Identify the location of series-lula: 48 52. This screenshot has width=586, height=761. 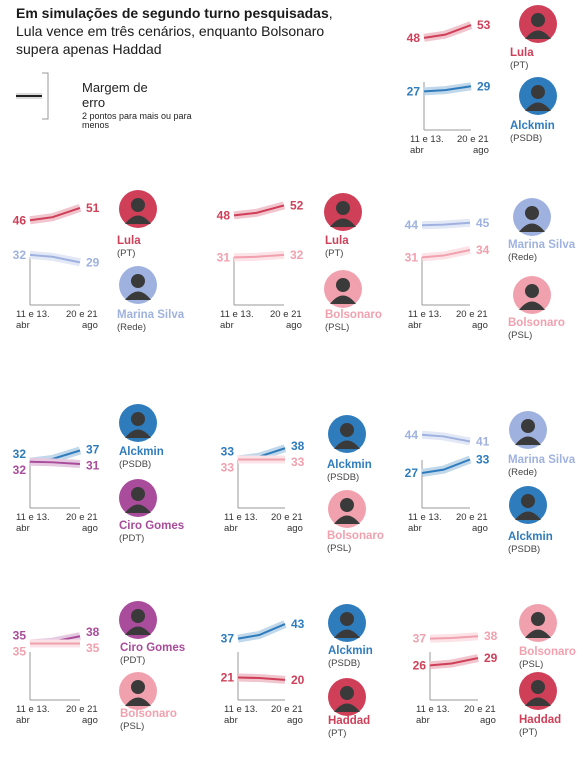
(260, 210).